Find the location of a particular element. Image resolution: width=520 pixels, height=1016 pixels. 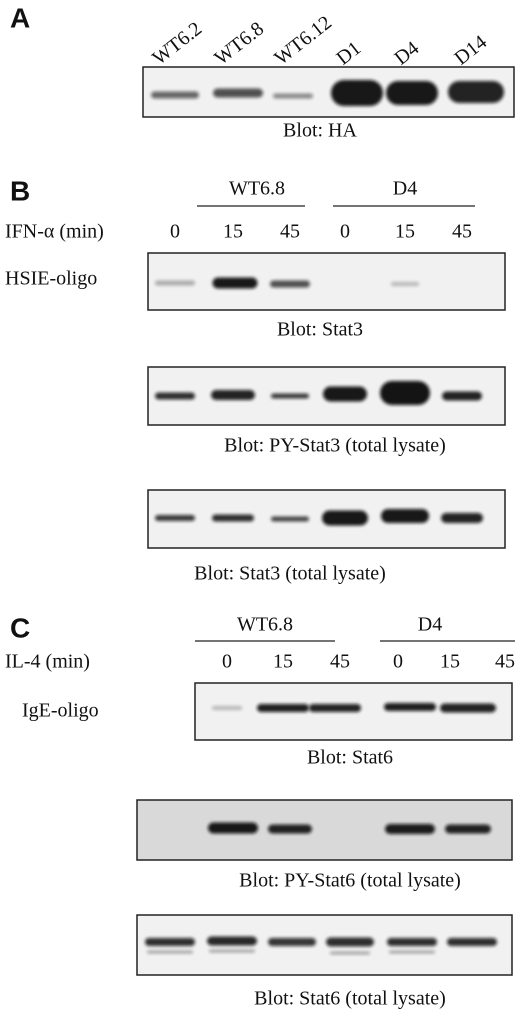

treatment-label: IL-4 (min) is located at coordinates (47, 662).